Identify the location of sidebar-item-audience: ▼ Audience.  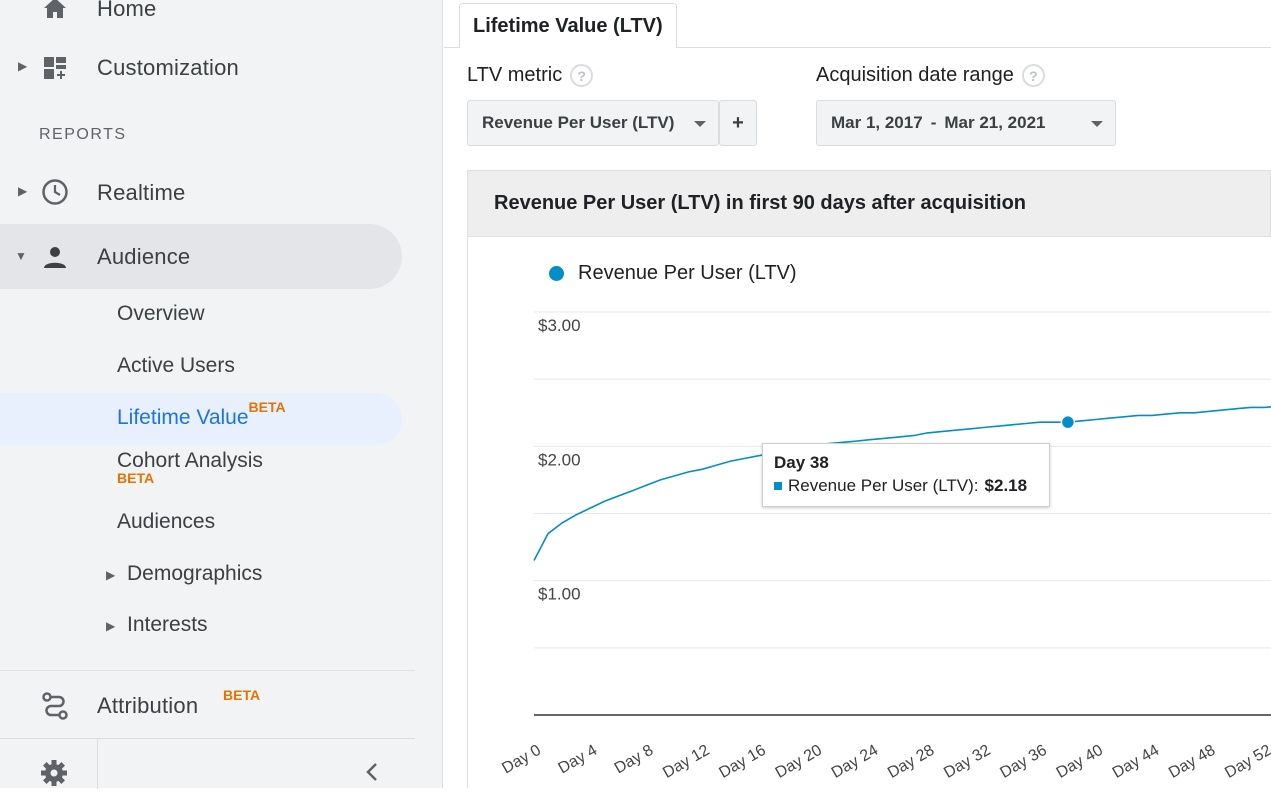
(201, 257).